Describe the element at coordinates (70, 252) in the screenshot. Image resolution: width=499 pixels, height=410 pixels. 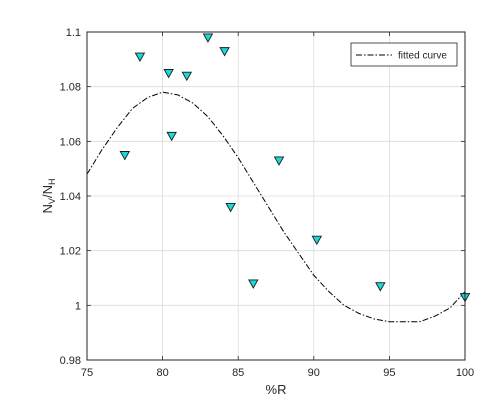
I see `y-tick-label: 1.02` at that location.